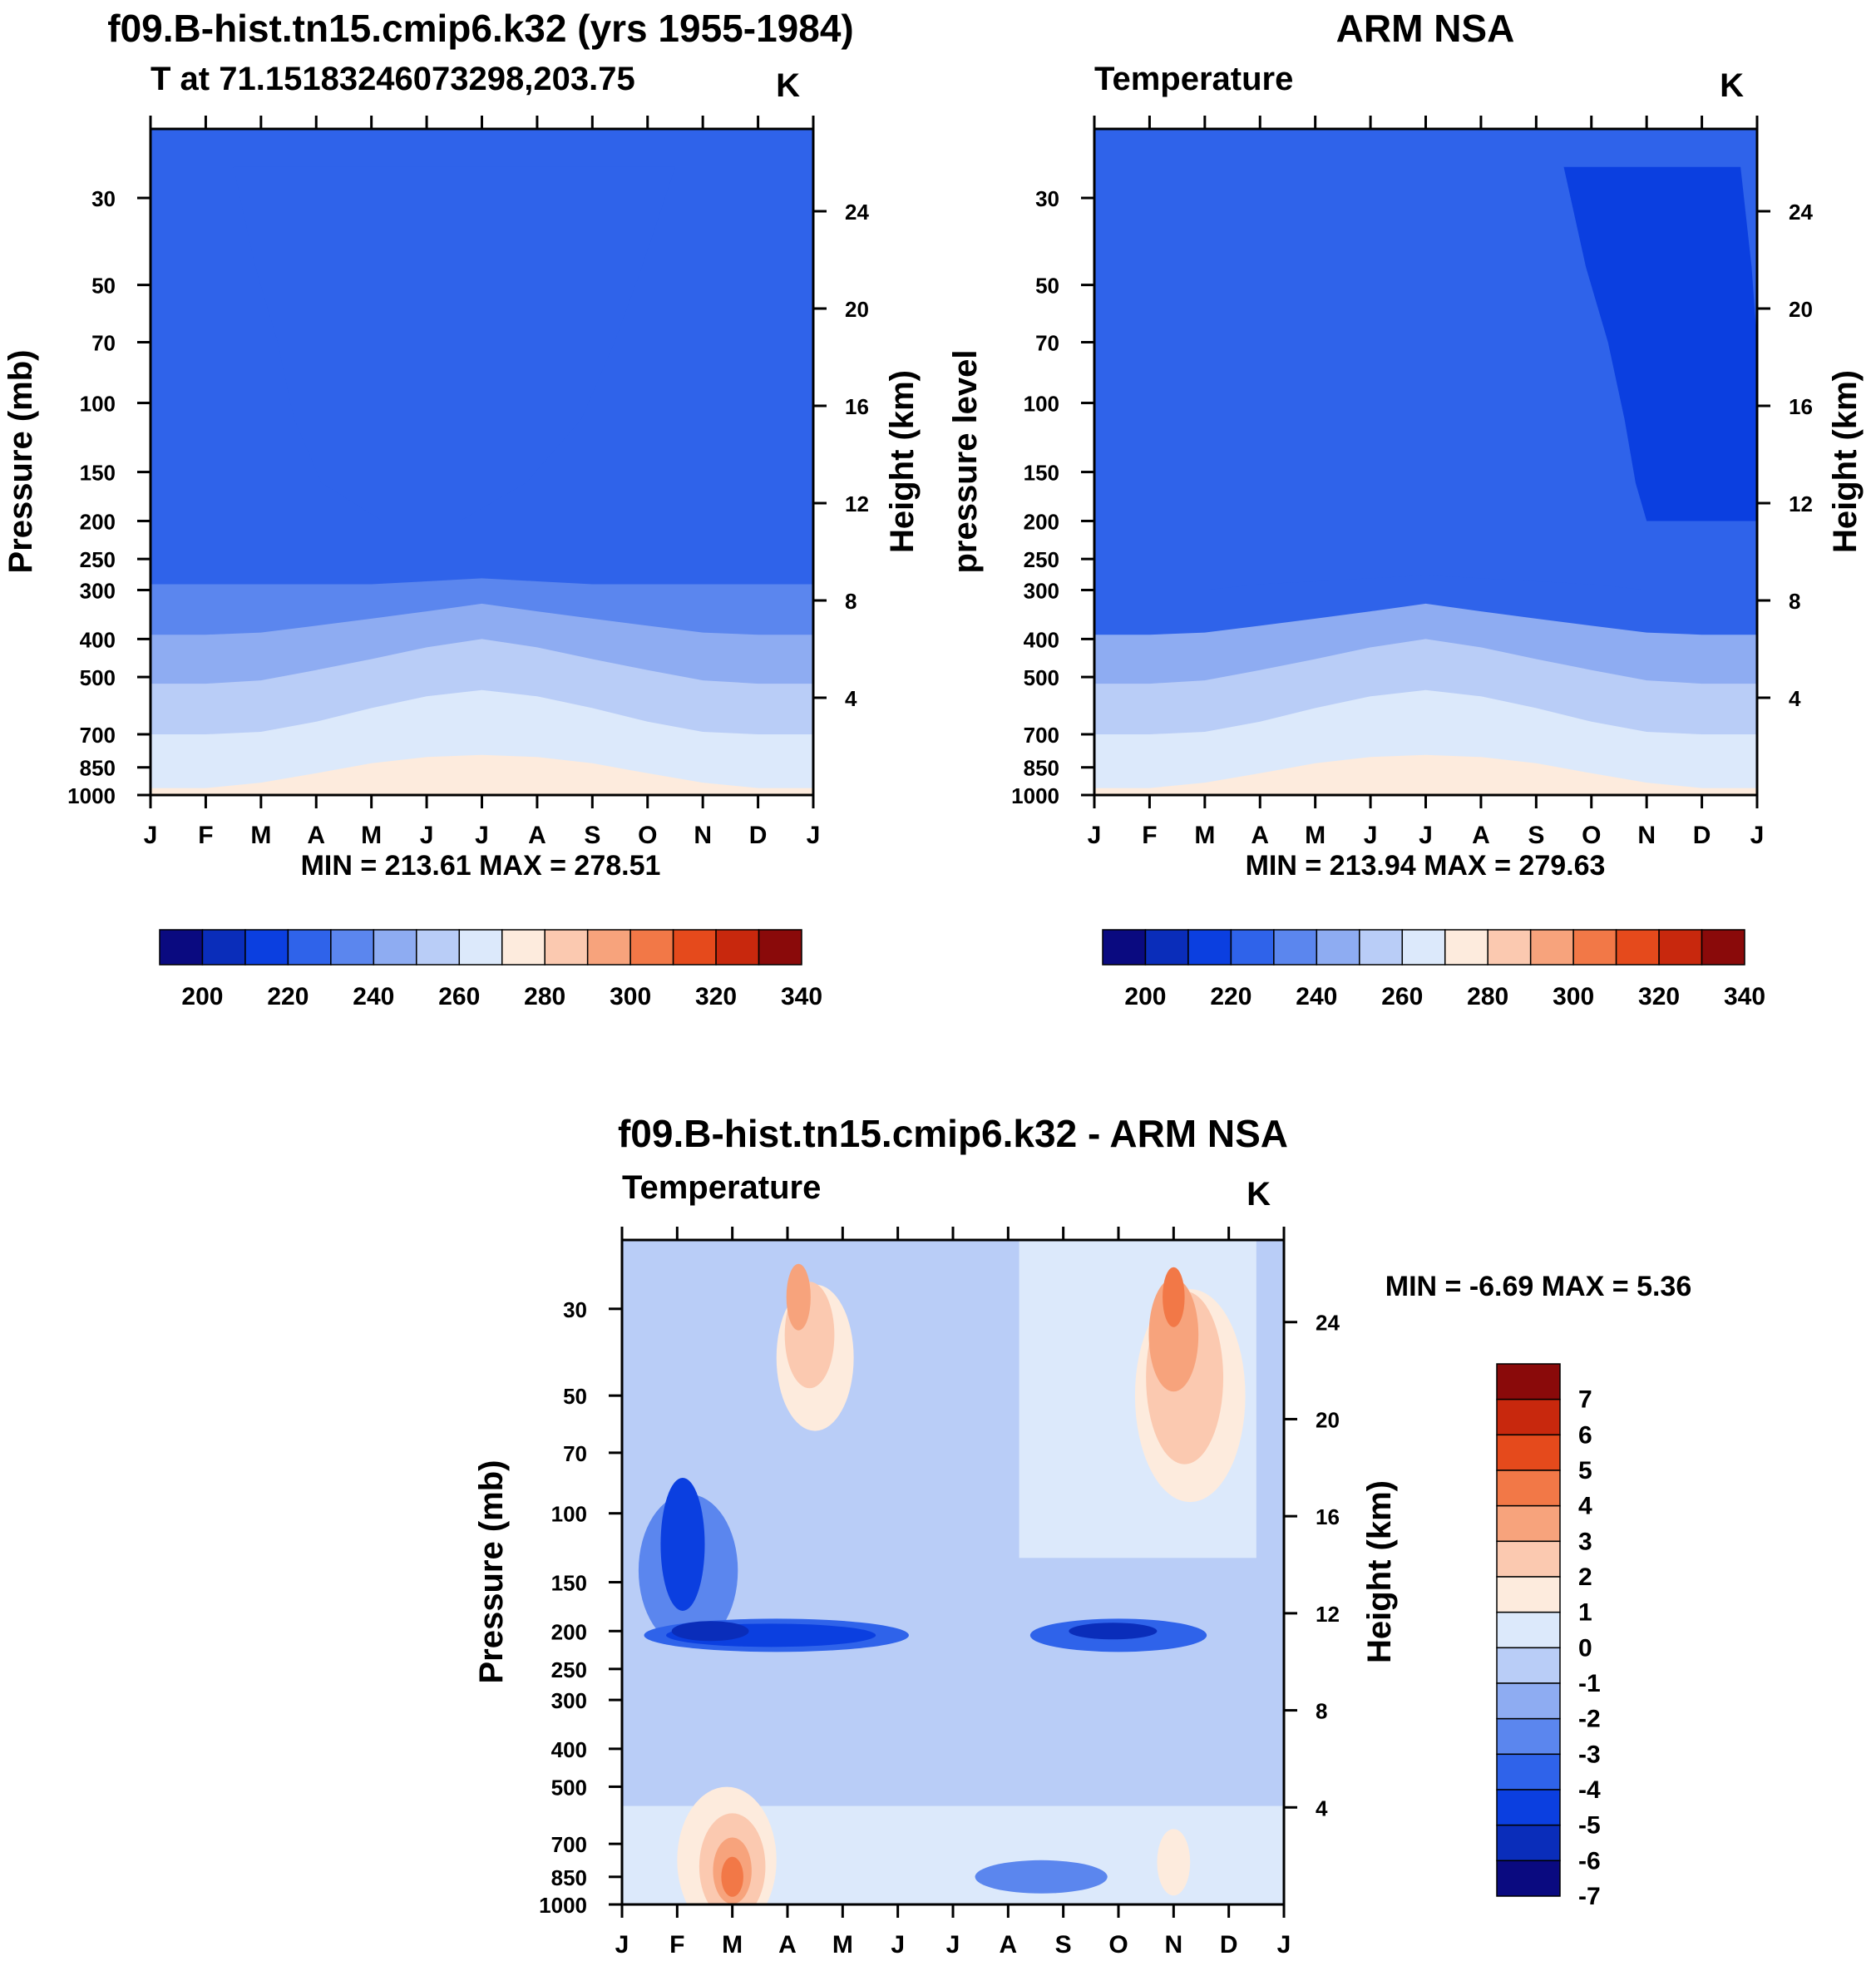 This screenshot has width=1876, height=1961. Describe the element at coordinates (98, 590) in the screenshot. I see `y-tick-label: 300` at that location.